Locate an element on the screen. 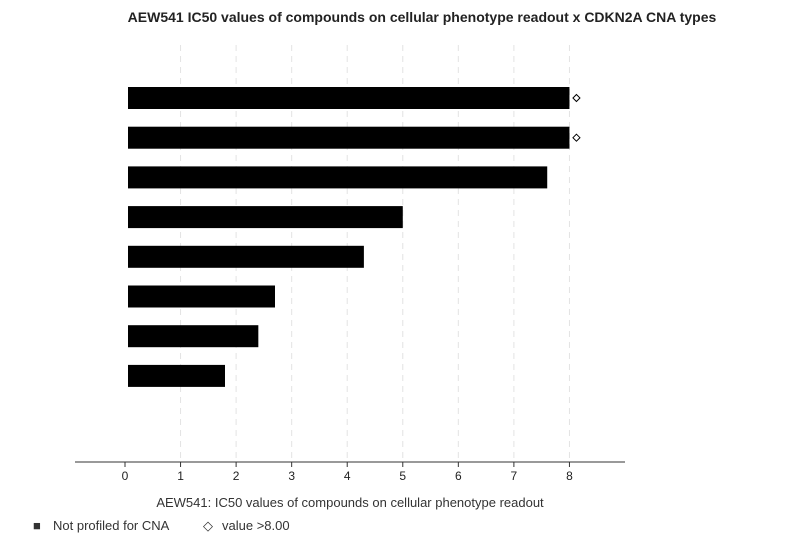 The image size is (795, 537). x-axis-ticks: 0 1 2 3 4 5 6 7 8 is located at coordinates (347, 472).